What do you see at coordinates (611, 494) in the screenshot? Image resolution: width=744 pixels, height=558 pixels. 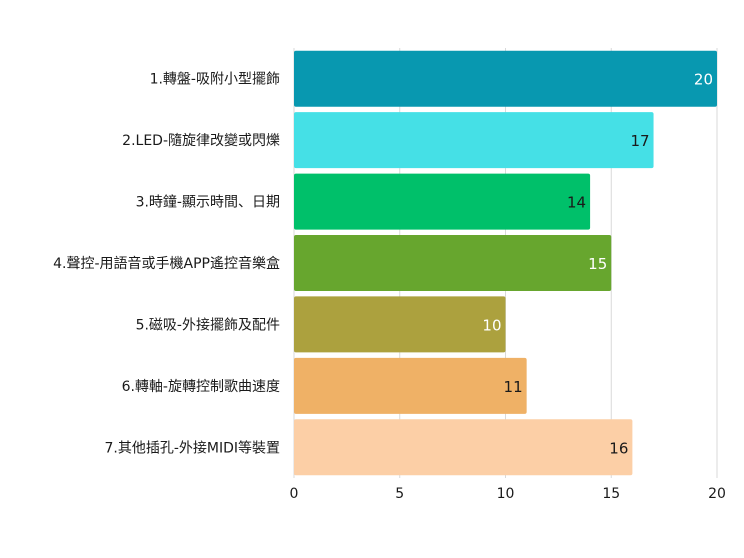 I see `x-tick-label: 15` at bounding box center [611, 494].